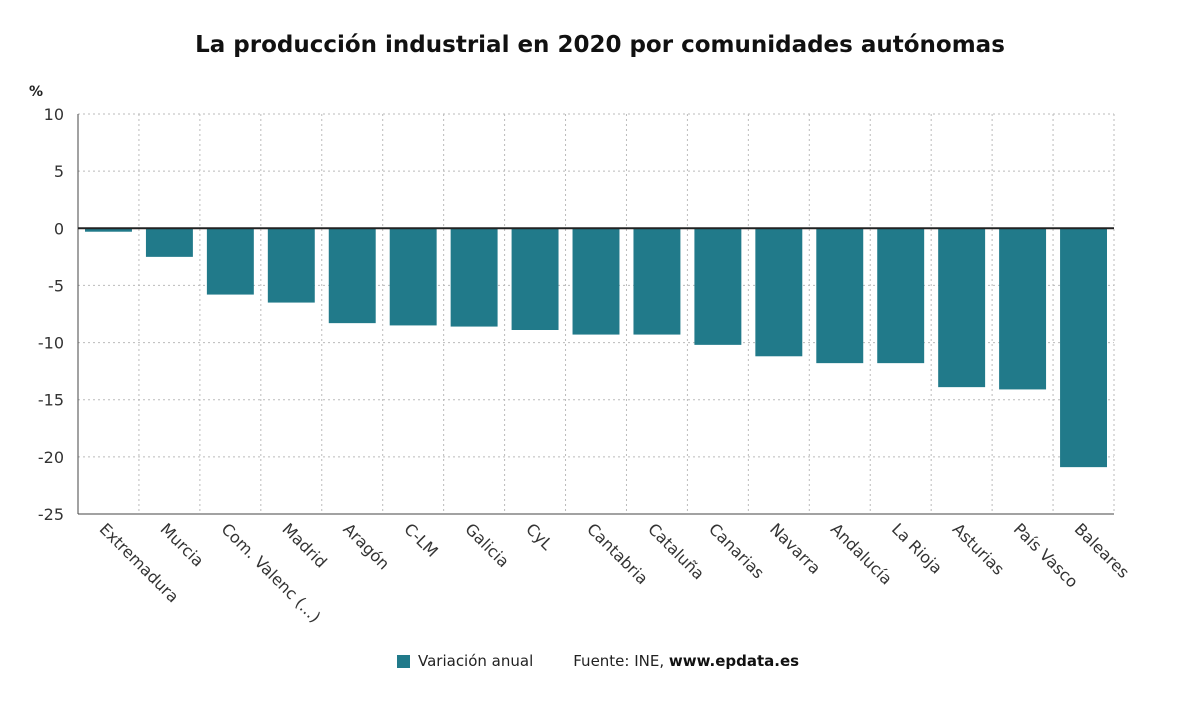  What do you see at coordinates (1046, 555) in the screenshot?
I see `x-tick-label: País Vasco` at bounding box center [1046, 555].